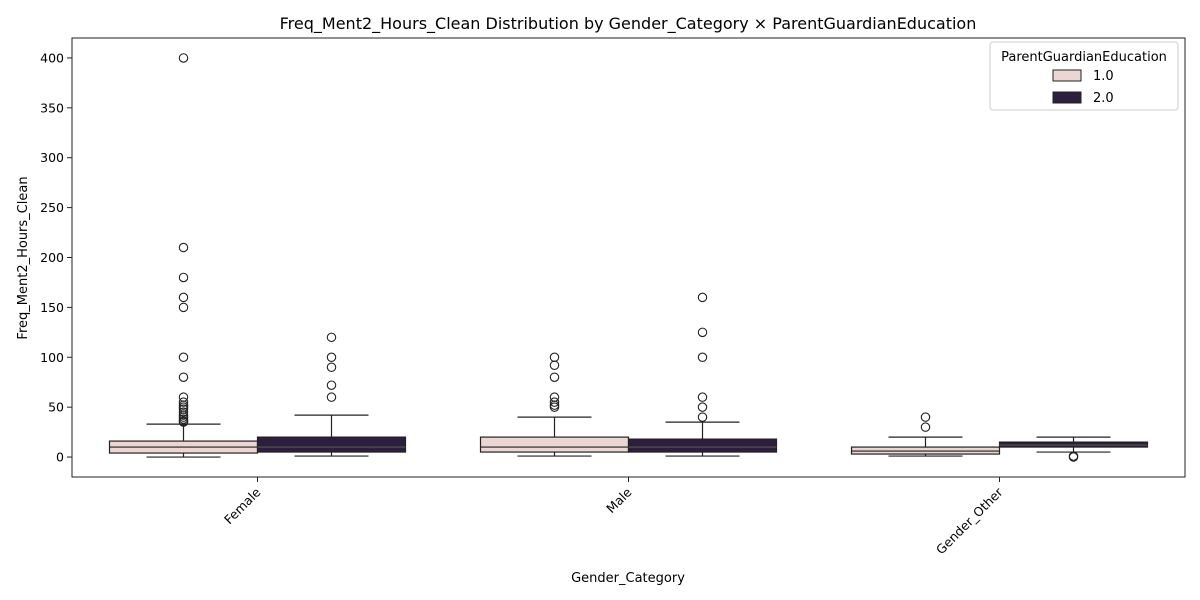 This screenshot has height=600, width=1200. I want to click on legend-label-1: 1.0, so click(1103, 76).